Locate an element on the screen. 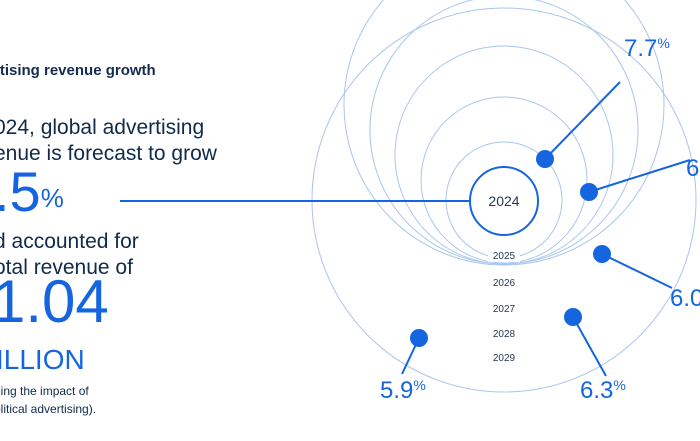  growth-value: .5 is located at coordinates (20, 191).